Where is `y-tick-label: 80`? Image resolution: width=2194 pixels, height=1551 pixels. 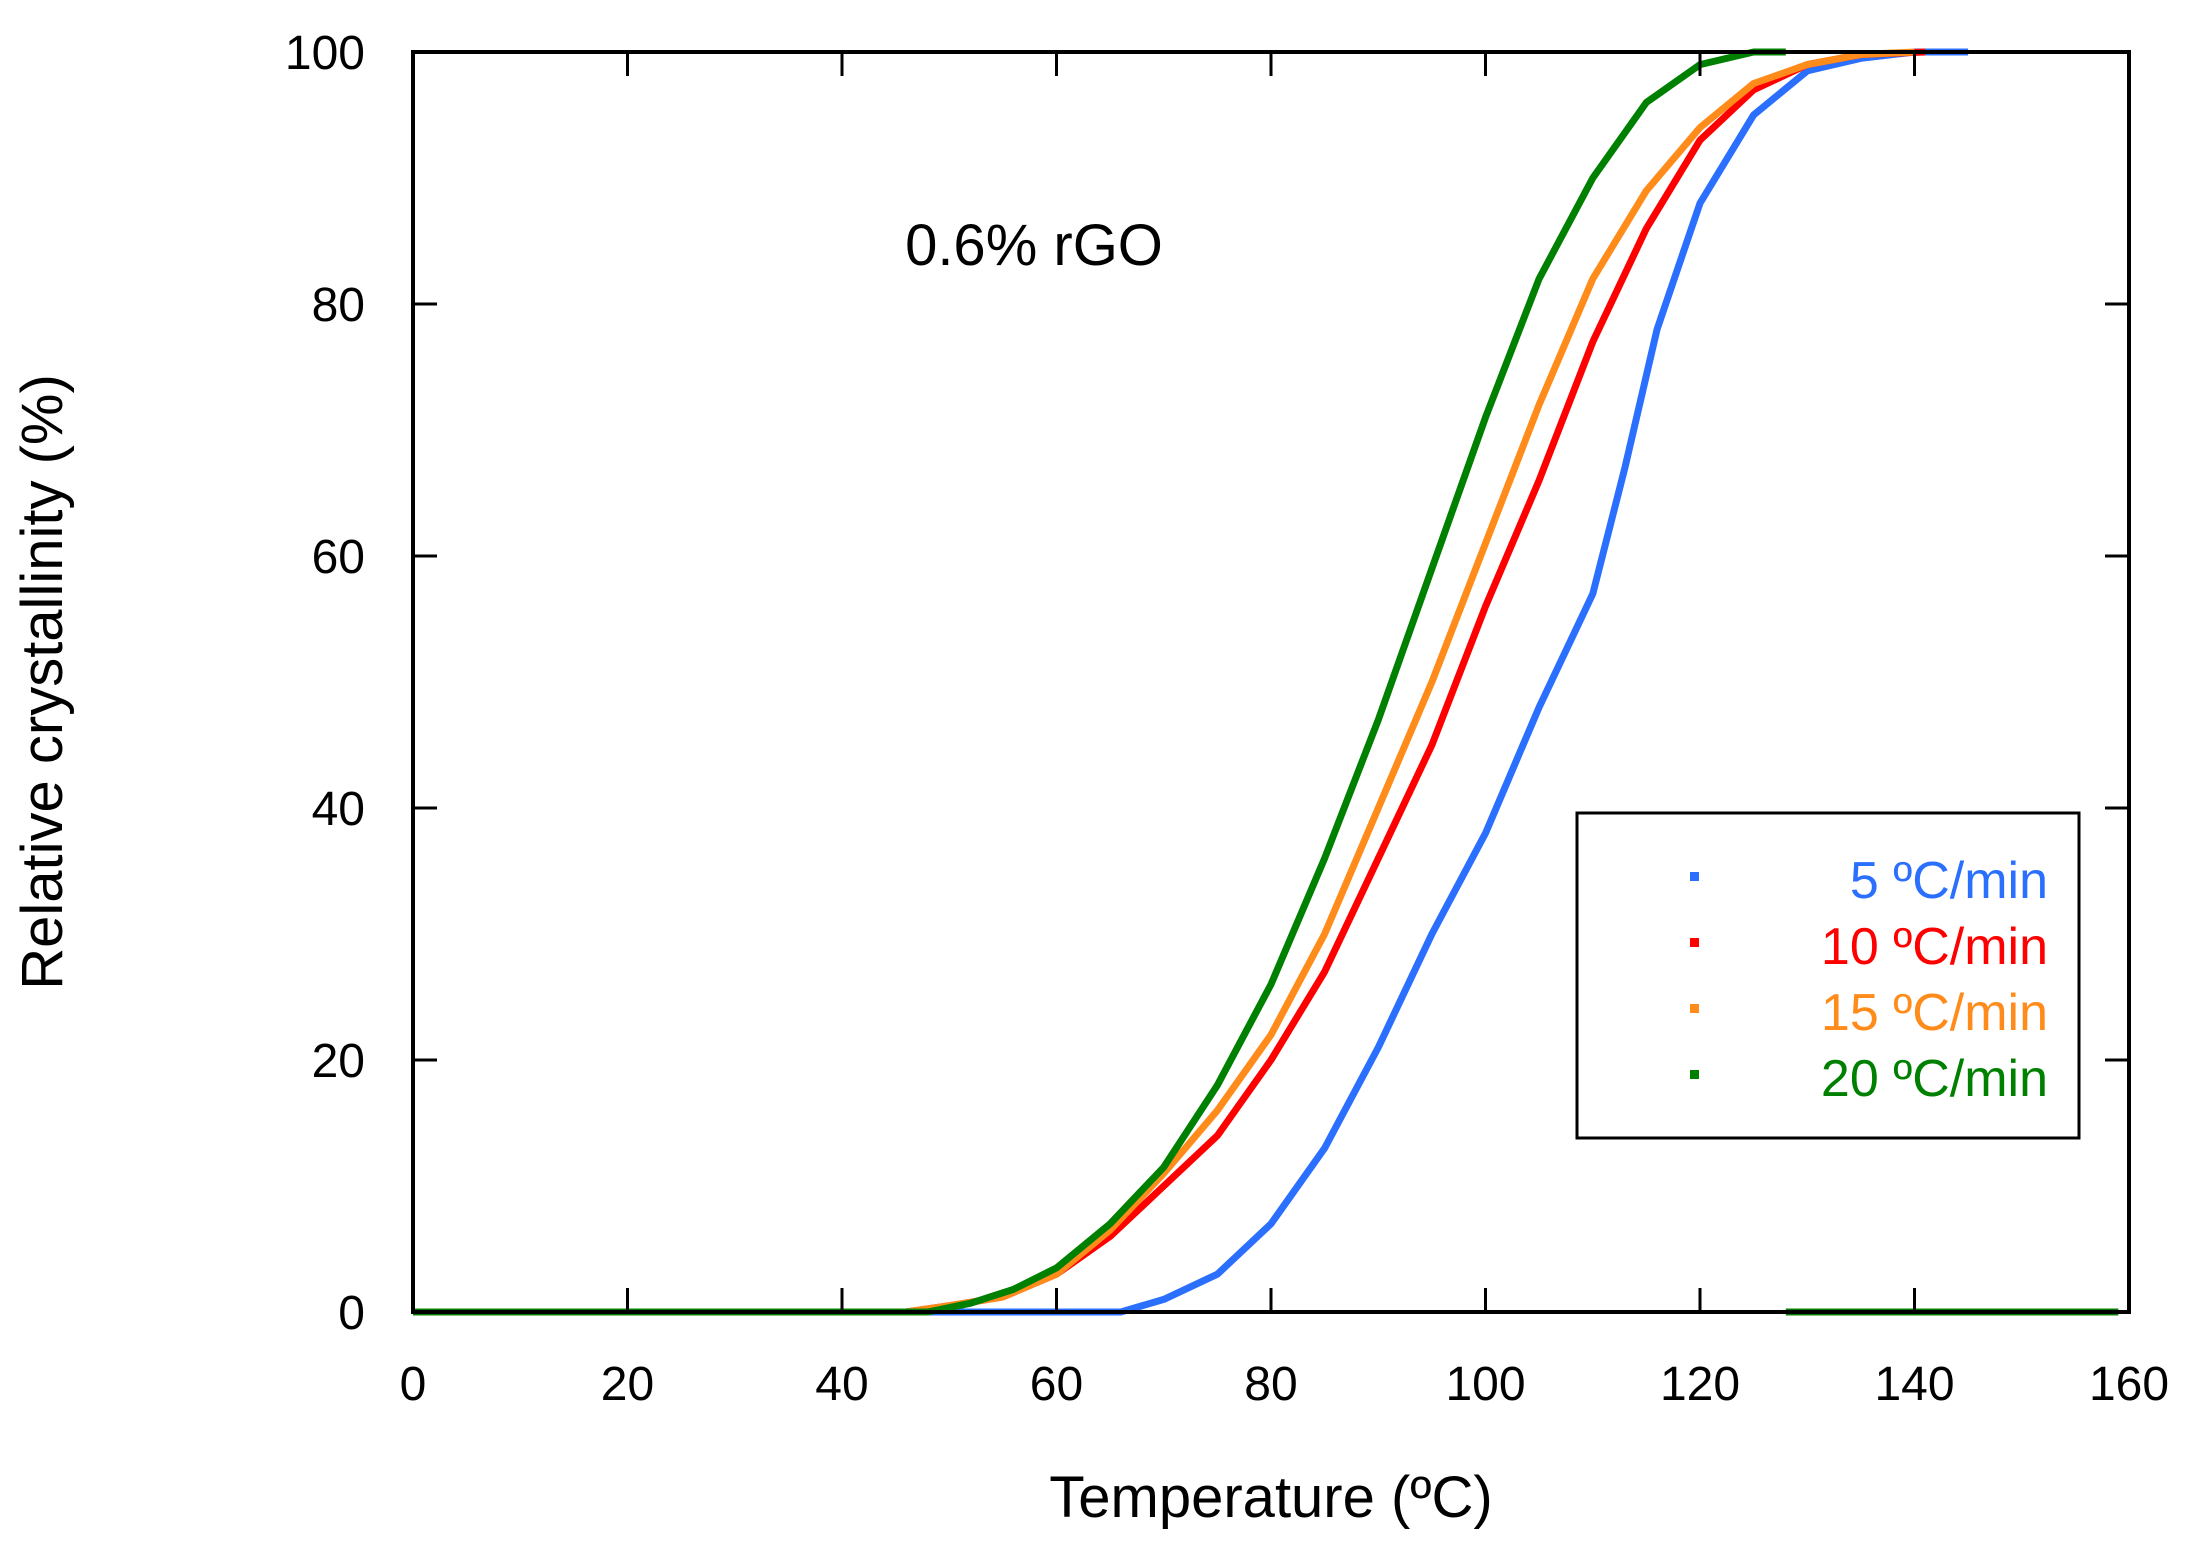
y-tick-label: 80 is located at coordinates (338, 305).